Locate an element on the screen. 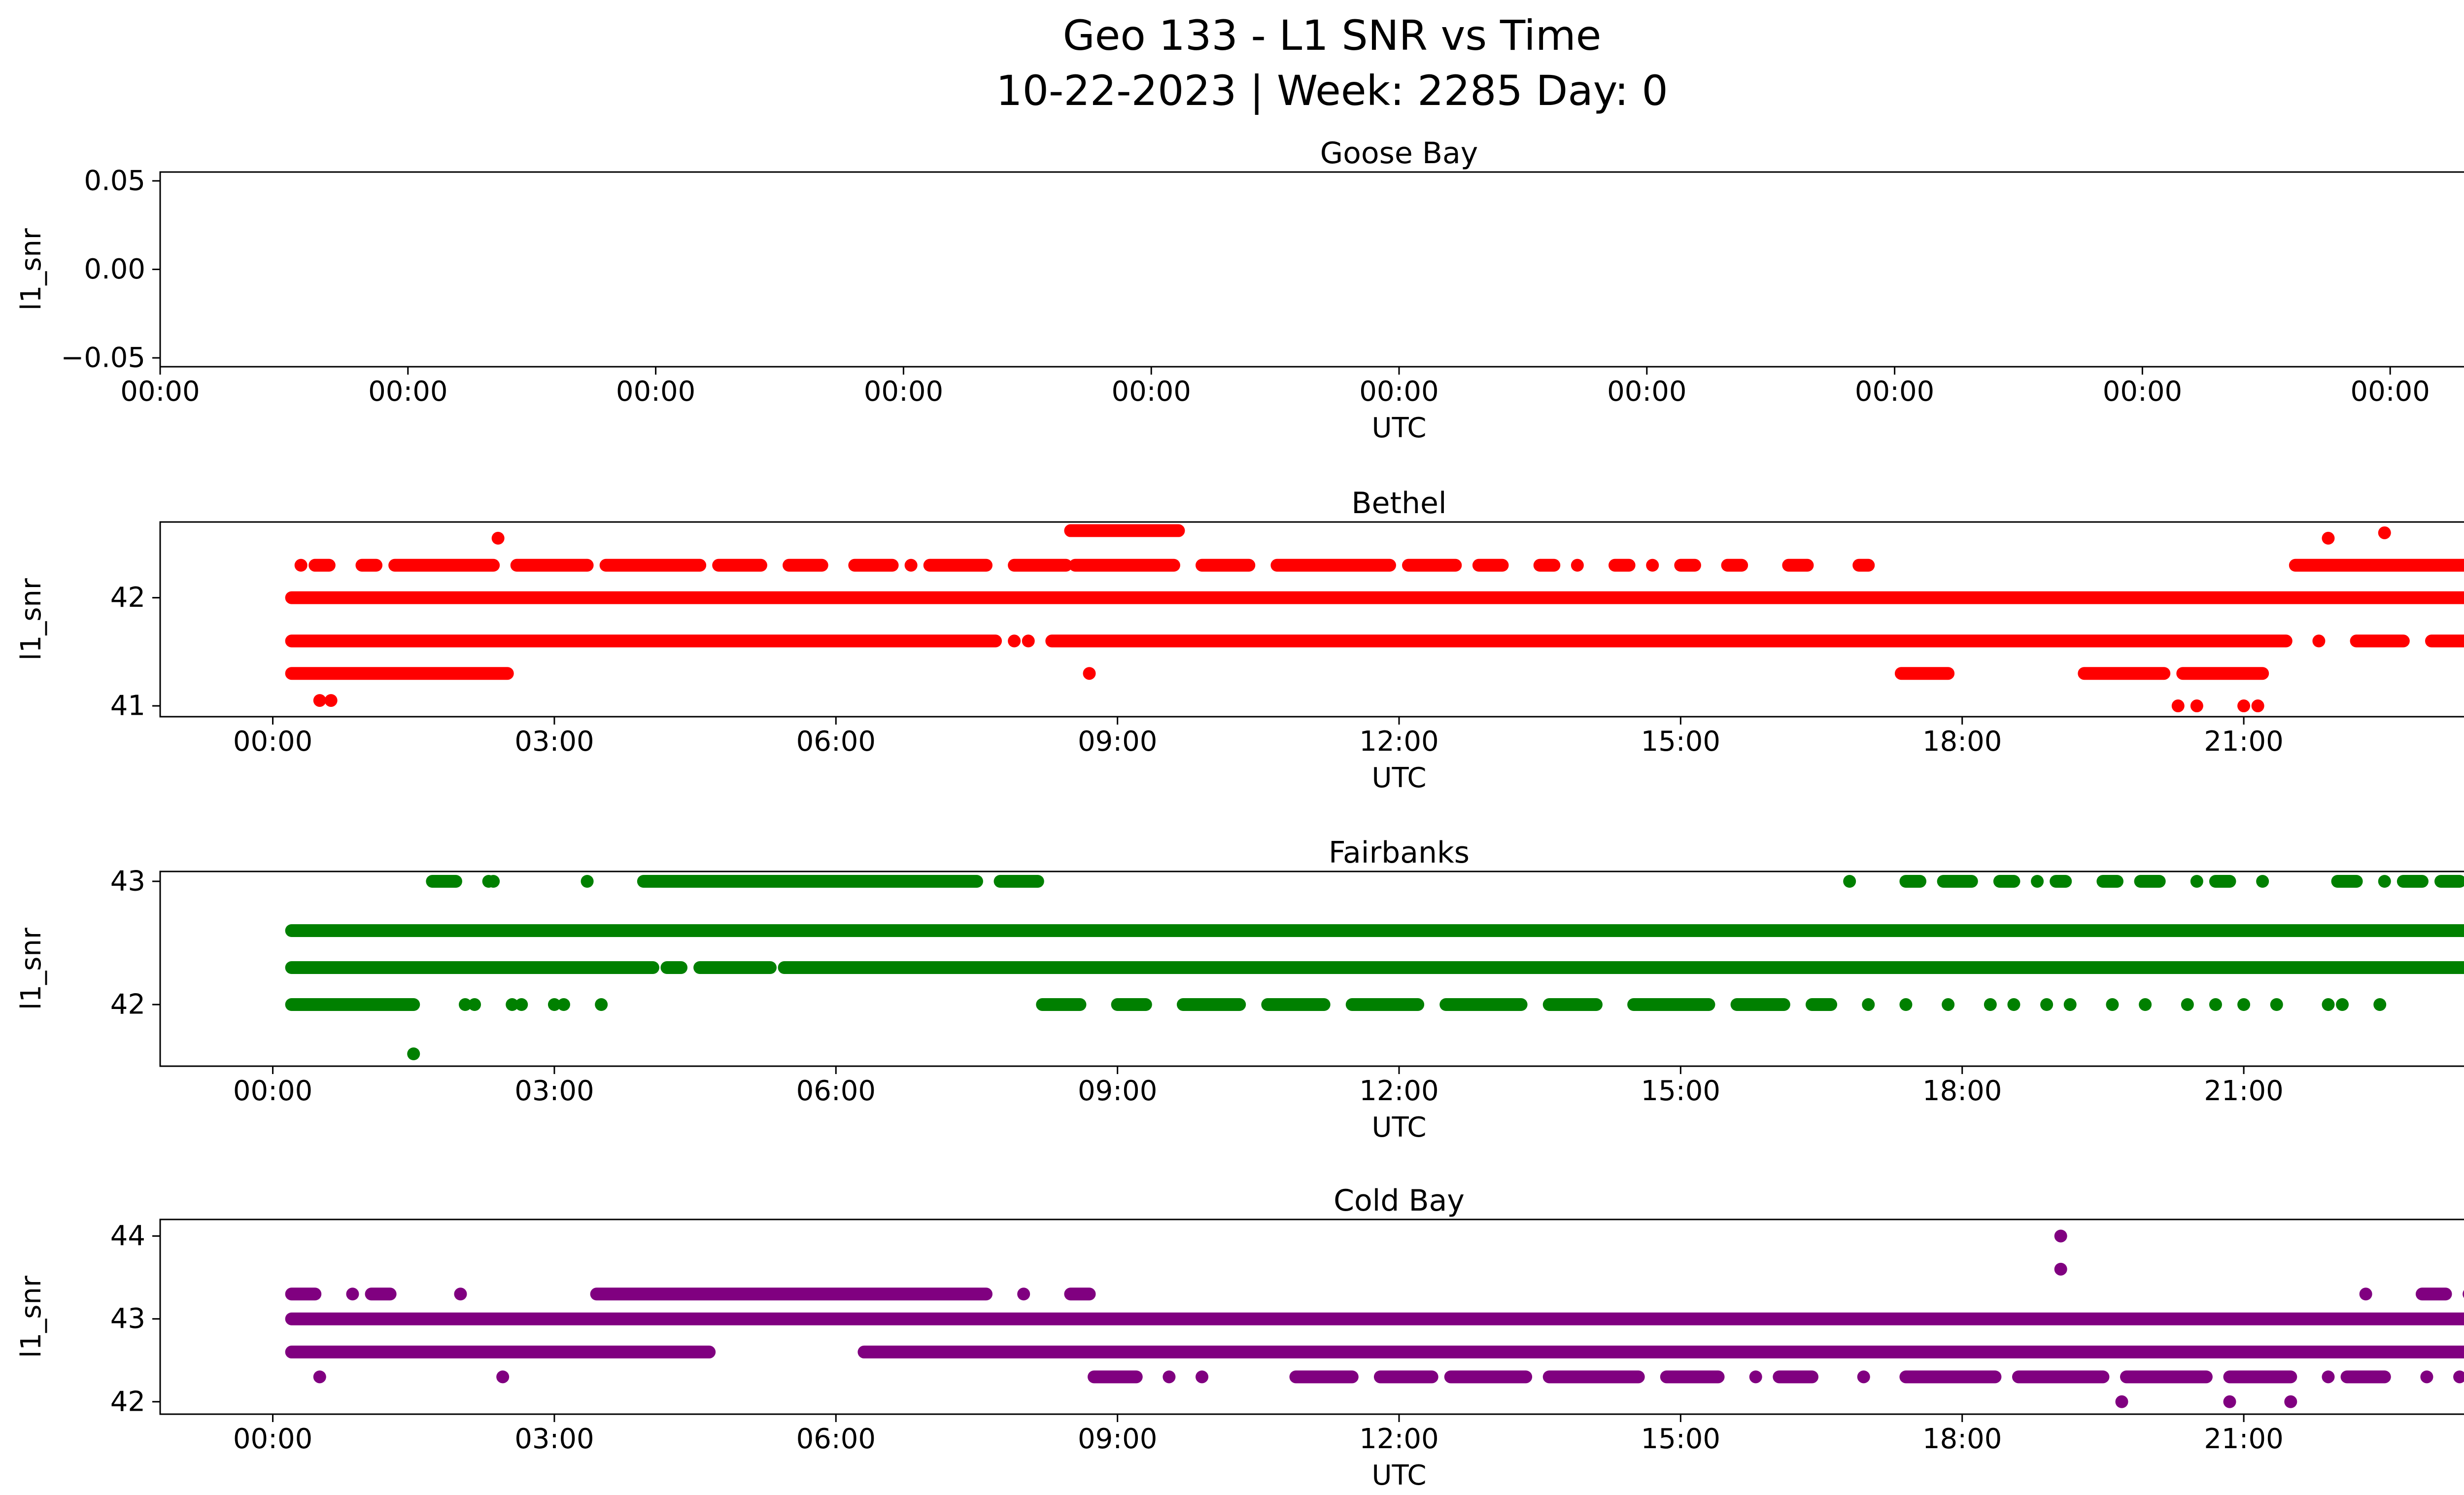 This screenshot has width=2464, height=1495. scatter-series-bethel is located at coordinates (1374, 618).